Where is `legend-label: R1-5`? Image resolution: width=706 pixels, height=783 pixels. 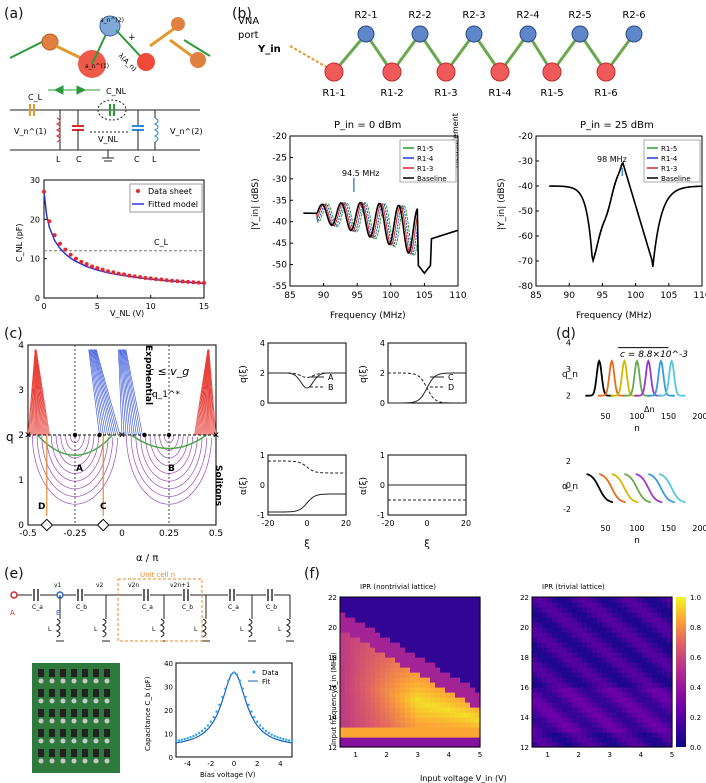
legend-label: R1-5 is located at coordinates (425, 149).